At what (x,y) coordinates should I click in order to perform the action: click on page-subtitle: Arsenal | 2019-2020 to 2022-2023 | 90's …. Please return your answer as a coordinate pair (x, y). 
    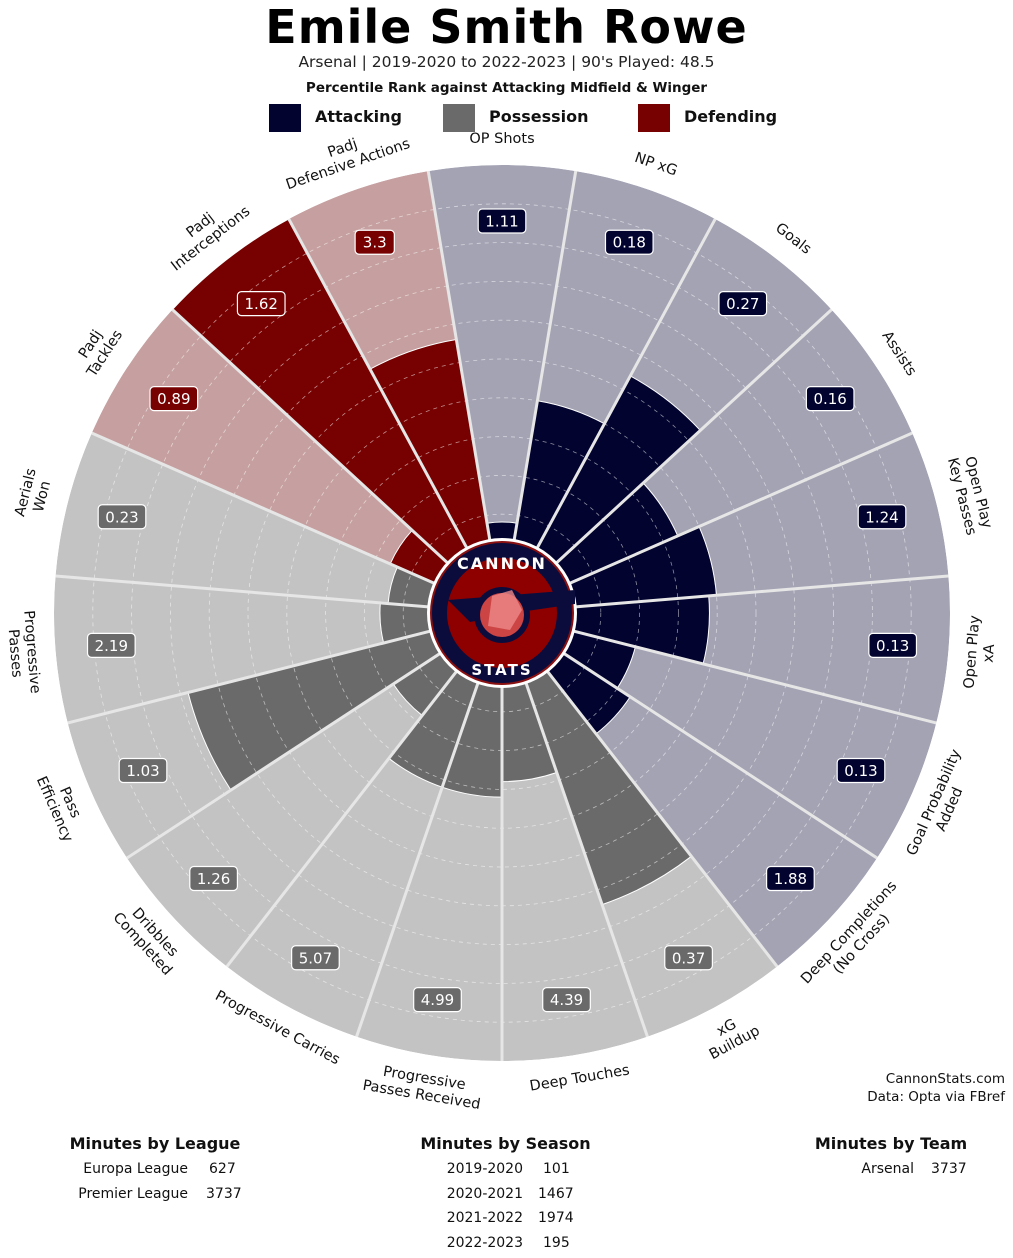
    Looking at the image, I should click on (506, 62).